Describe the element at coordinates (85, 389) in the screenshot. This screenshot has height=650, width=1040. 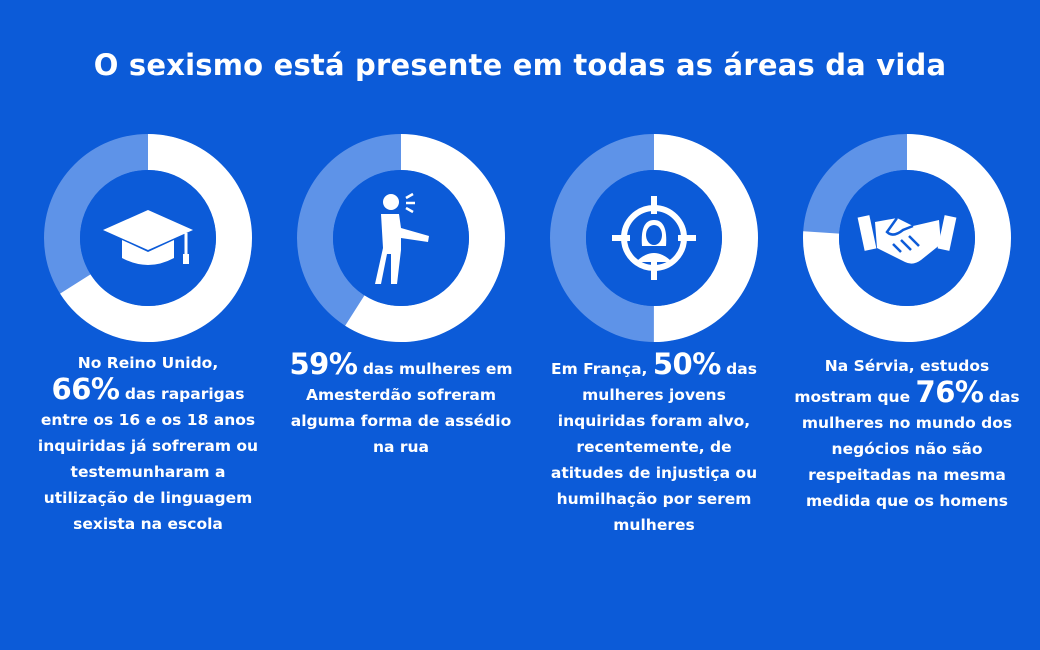
I see `stat-value: 66%` at that location.